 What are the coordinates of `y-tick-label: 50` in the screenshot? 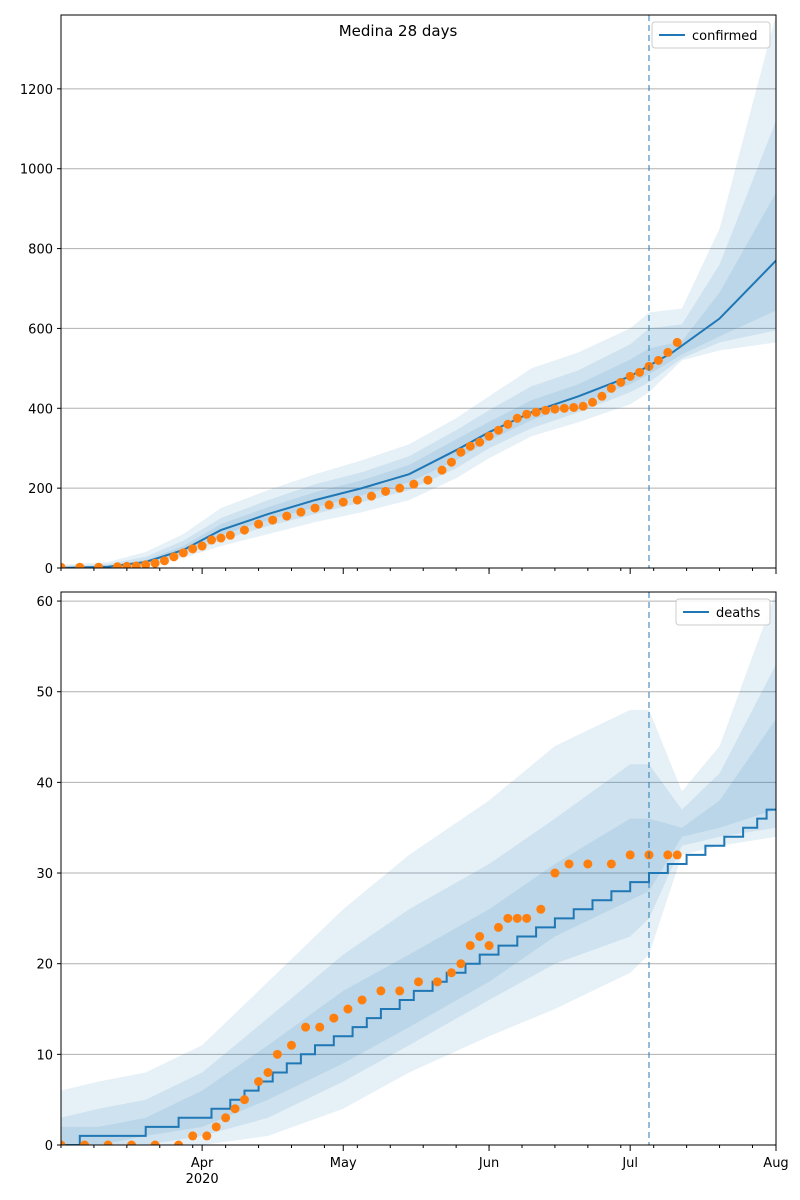 It's located at (44, 693).